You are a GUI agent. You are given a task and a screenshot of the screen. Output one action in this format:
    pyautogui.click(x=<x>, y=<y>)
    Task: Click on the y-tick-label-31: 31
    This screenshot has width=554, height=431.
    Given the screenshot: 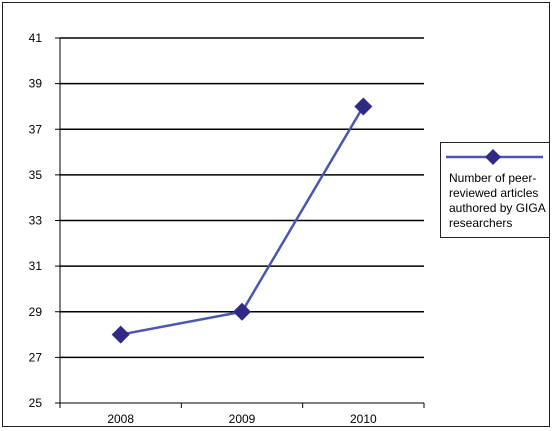 What is the action you would take?
    pyautogui.click(x=36, y=266)
    